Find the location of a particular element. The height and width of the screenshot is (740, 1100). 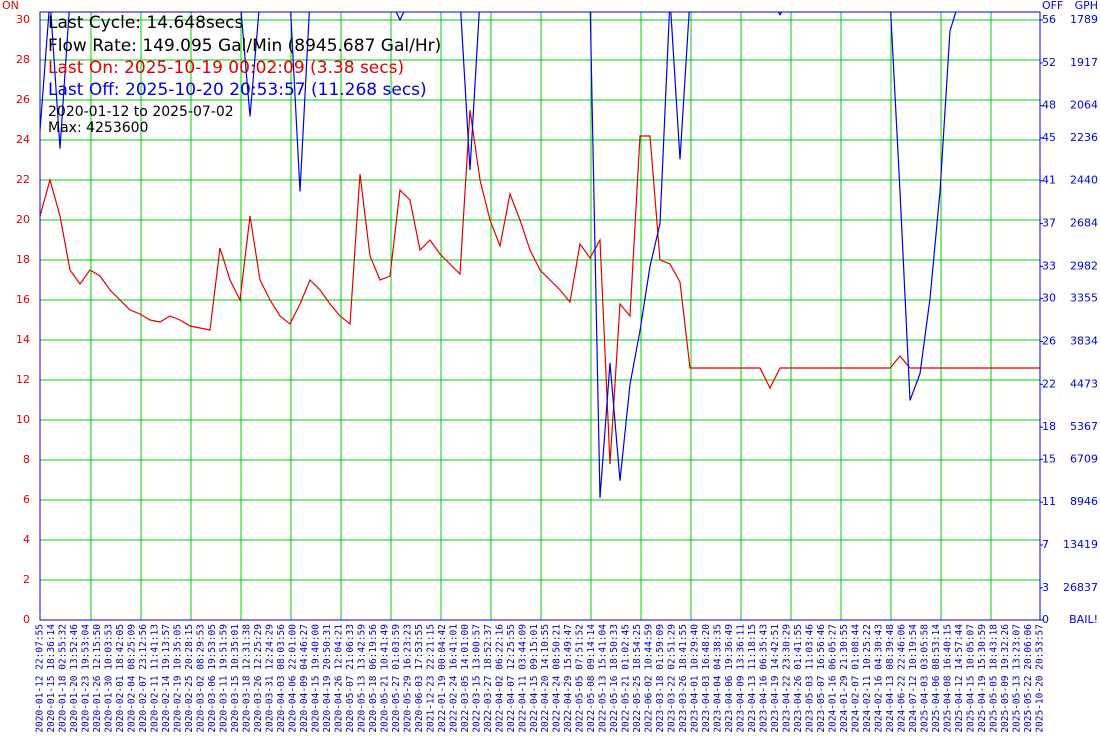

x-tick-label: 2020-01-20 13:52:46 is located at coordinates (74, 678).